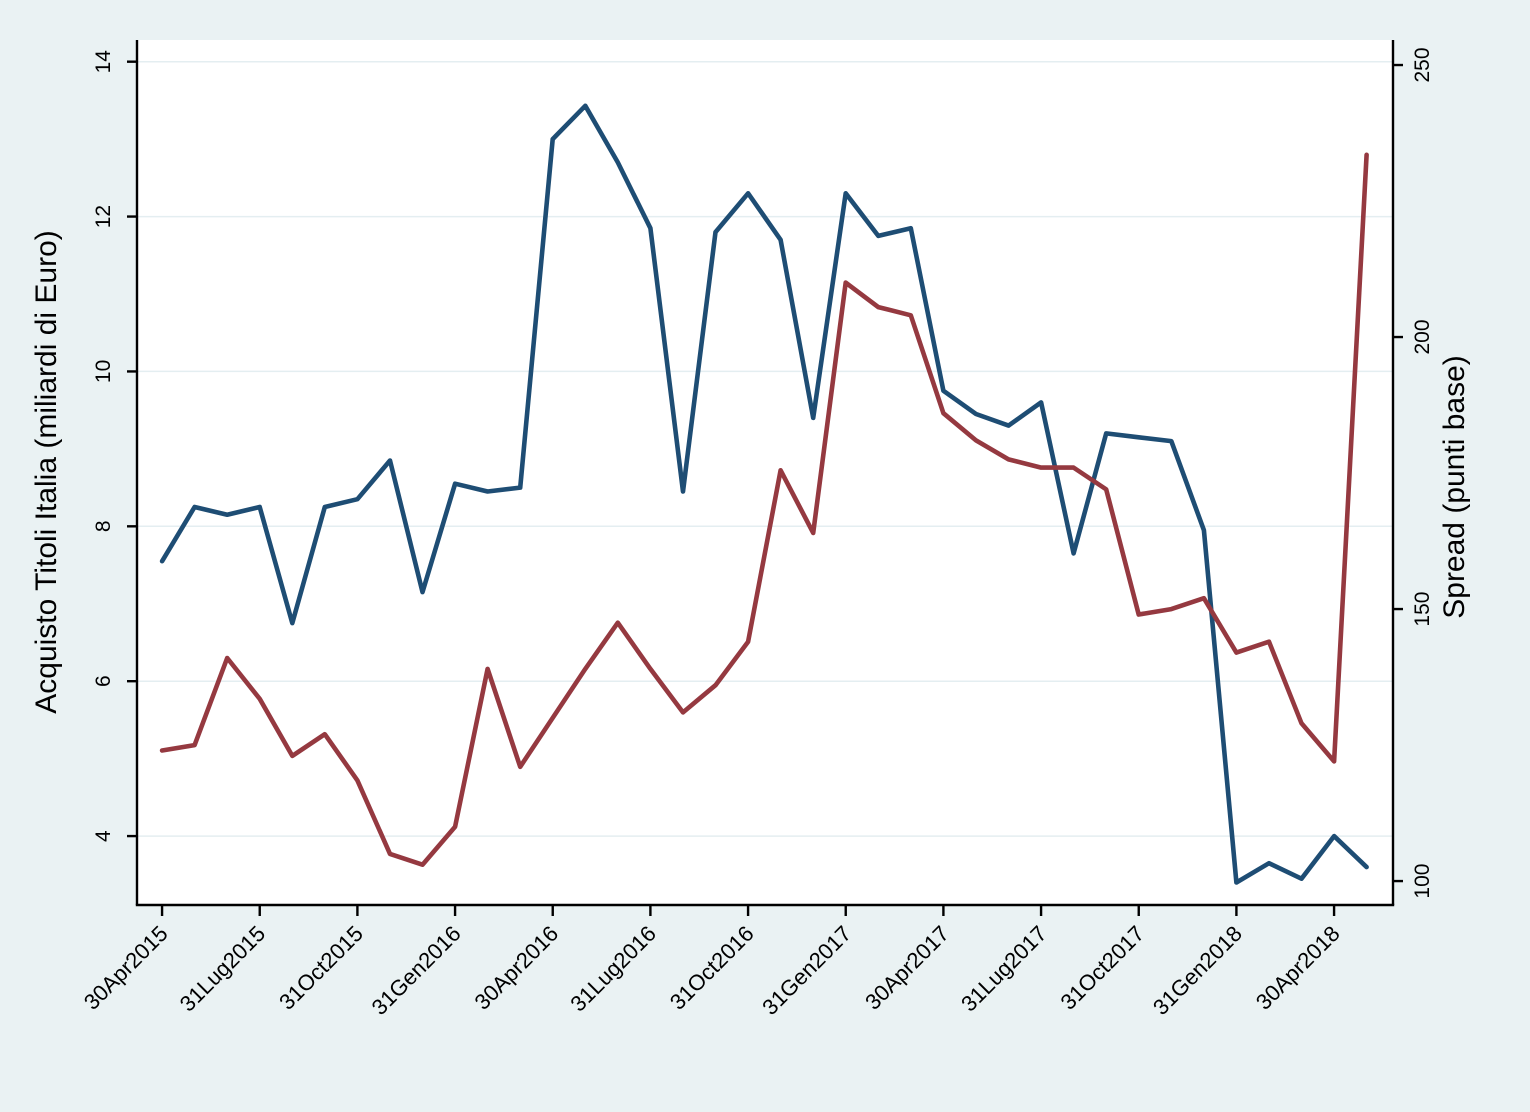 This screenshot has height=1112, width=1530. What do you see at coordinates (1422, 64) in the screenshot?
I see `right-tick-label: 250` at bounding box center [1422, 64].